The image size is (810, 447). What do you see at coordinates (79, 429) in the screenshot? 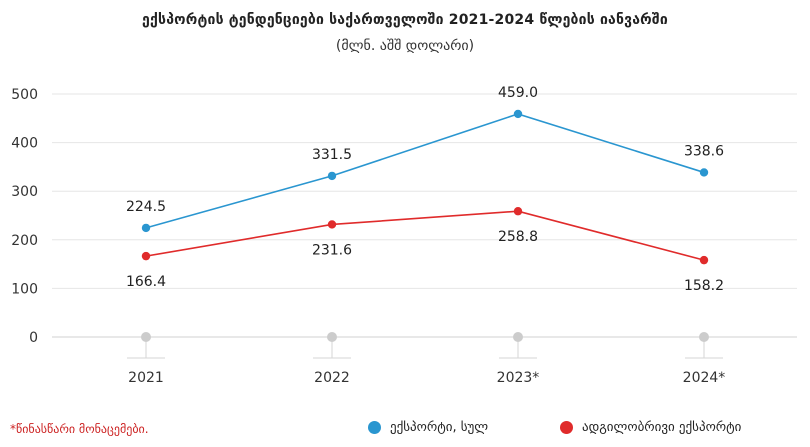
I see `preliminary-data-note: *წინასწარი მონაცემები.` at bounding box center [79, 429].